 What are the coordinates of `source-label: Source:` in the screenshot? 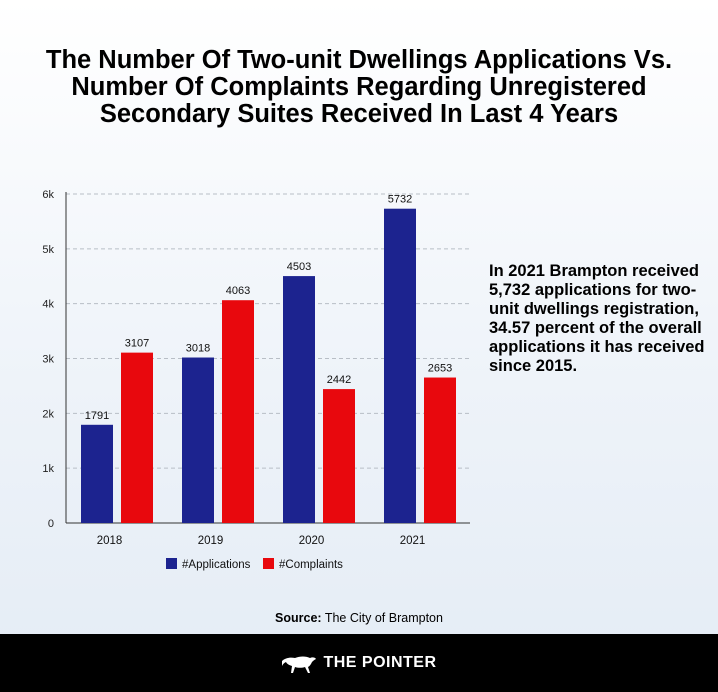 It's located at (298, 618).